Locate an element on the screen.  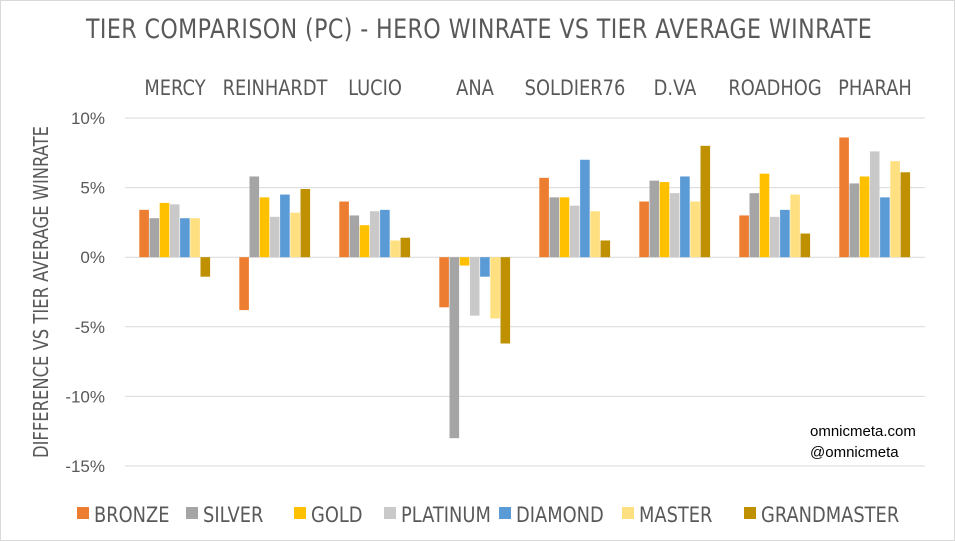
legend-label-grandmaster: GRANDMASTER is located at coordinates (830, 515).